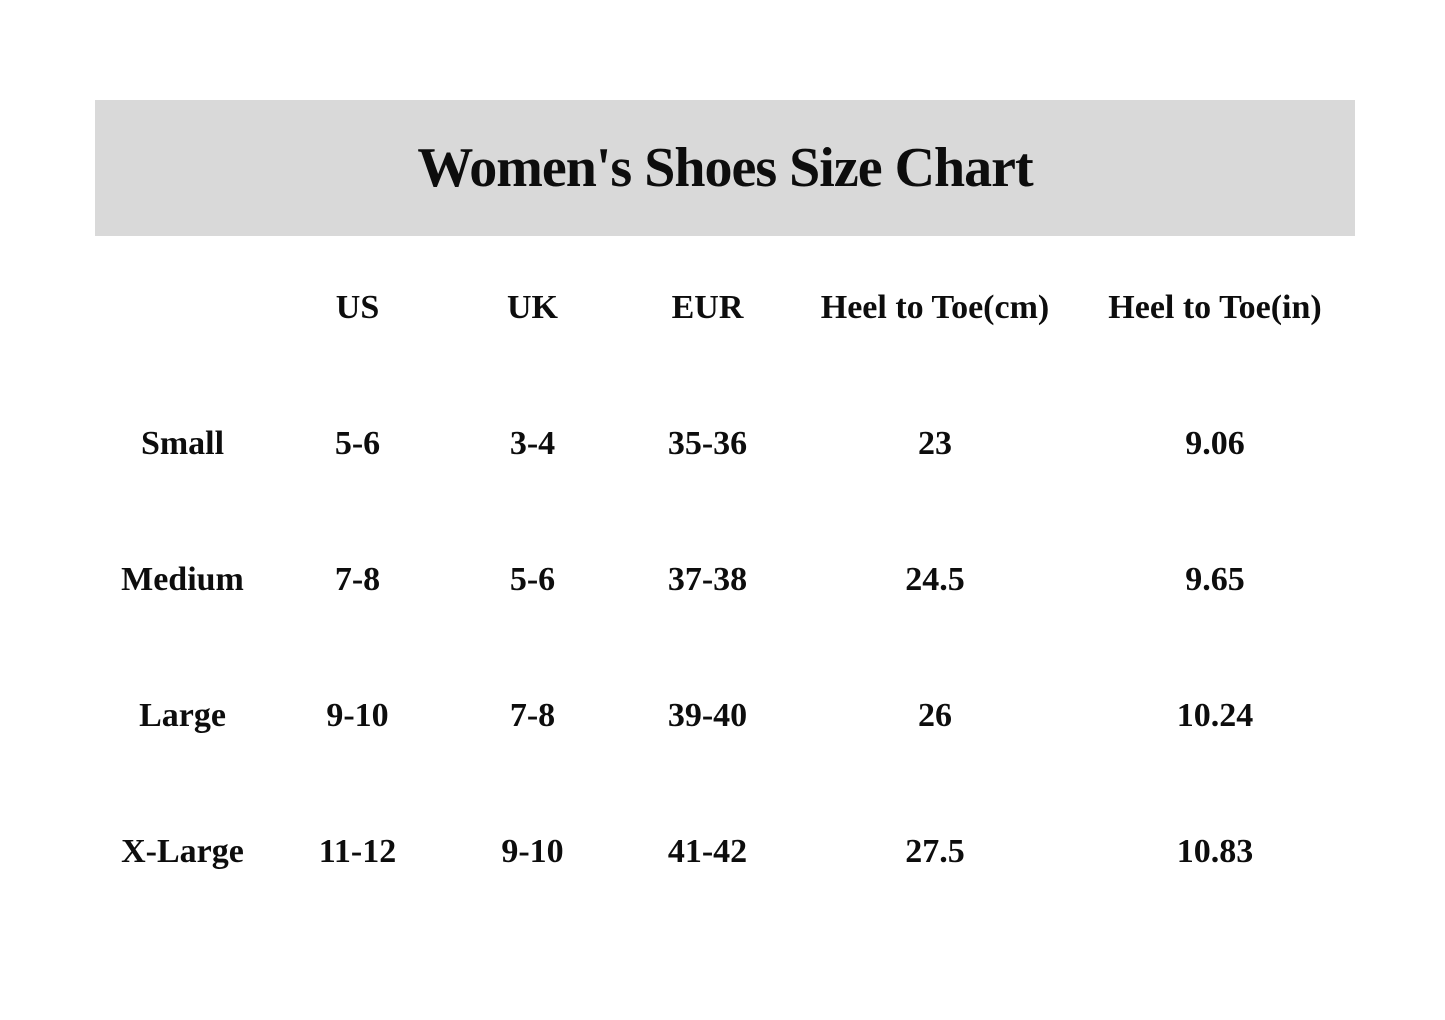  I want to click on table-cell-medium-uk: 5-6, so click(532, 579).